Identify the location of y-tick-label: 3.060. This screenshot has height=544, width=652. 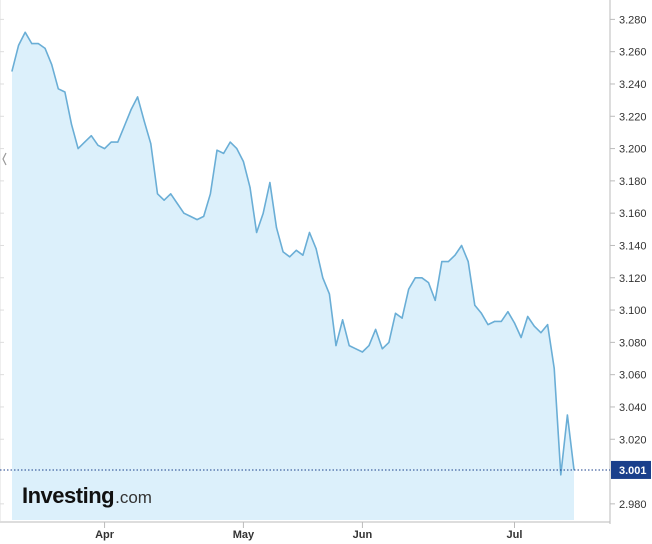
(633, 376).